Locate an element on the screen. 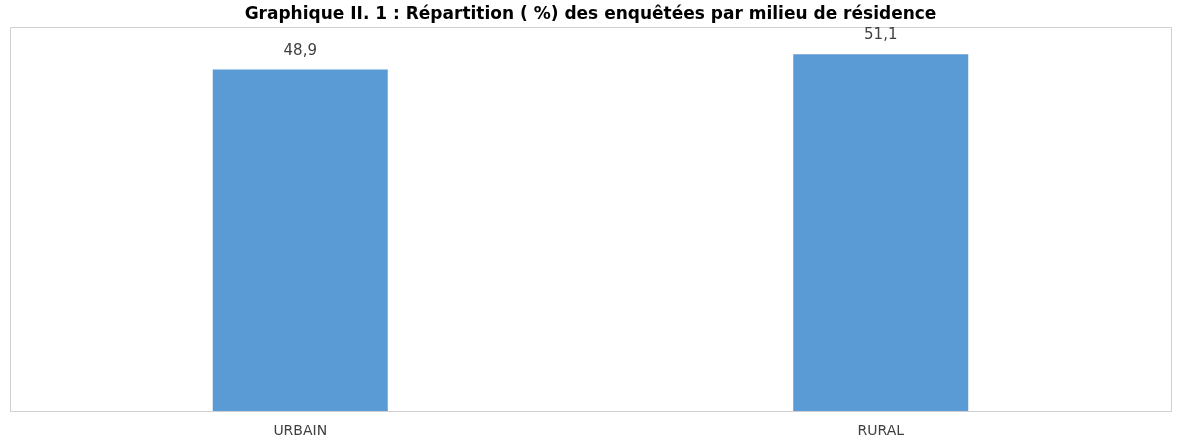  data-label: 48,9 is located at coordinates (300, 49).